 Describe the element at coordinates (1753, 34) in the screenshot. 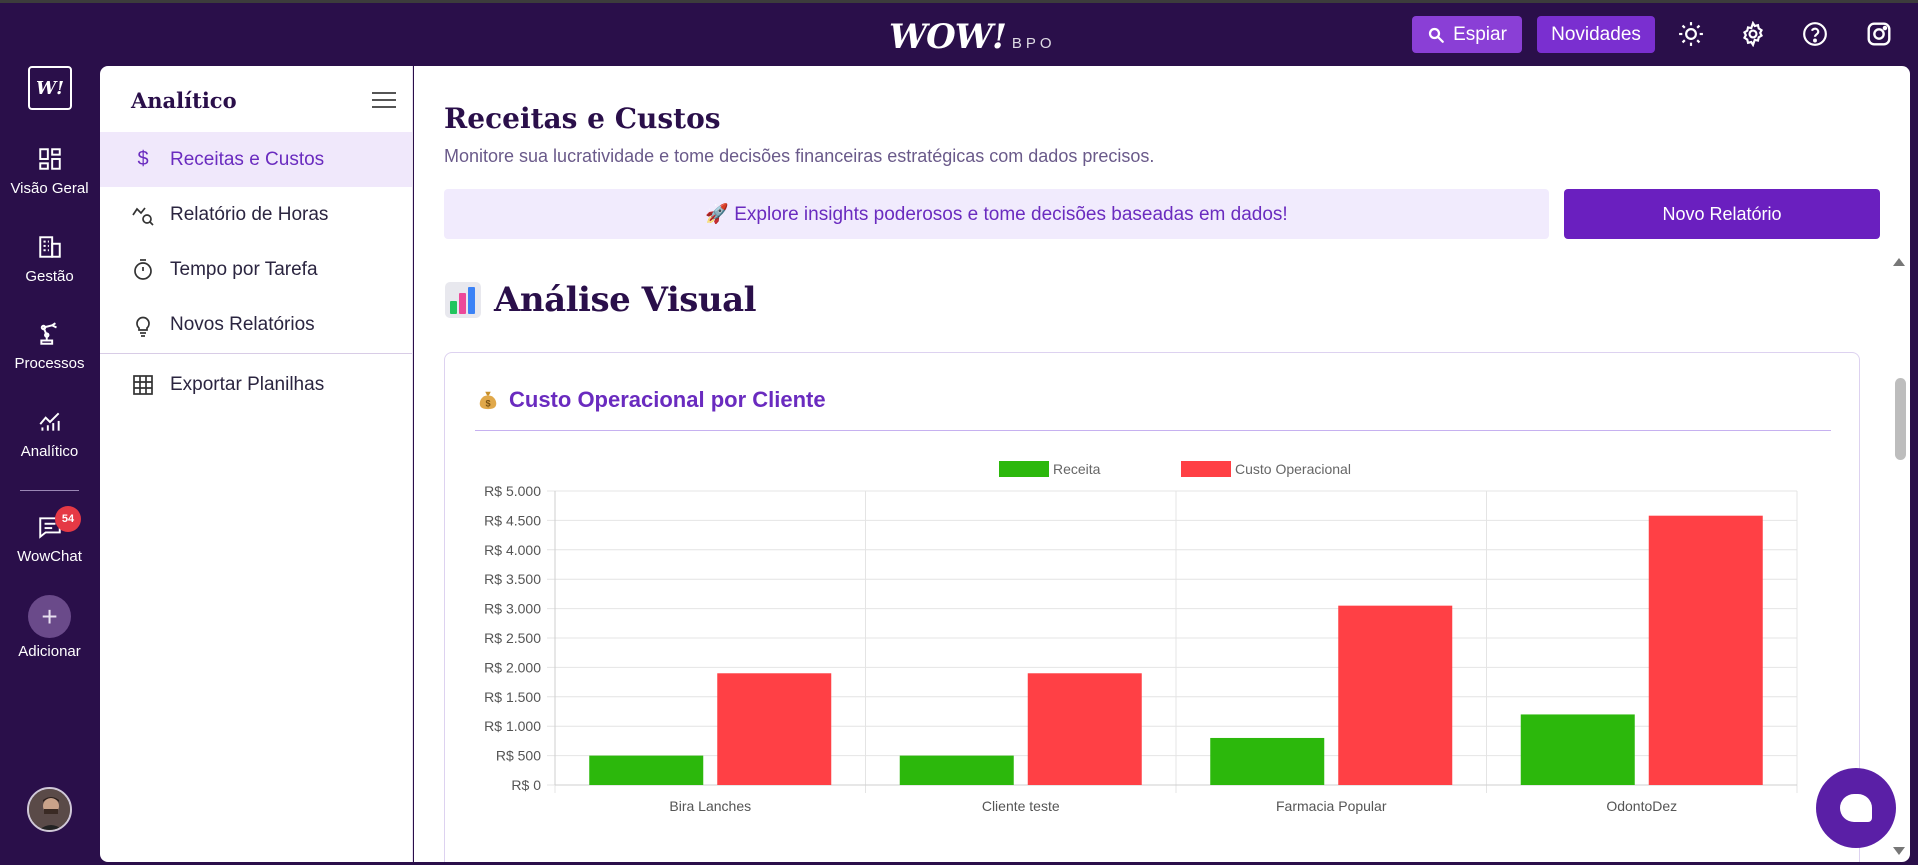

I see `gear-icon` at that location.